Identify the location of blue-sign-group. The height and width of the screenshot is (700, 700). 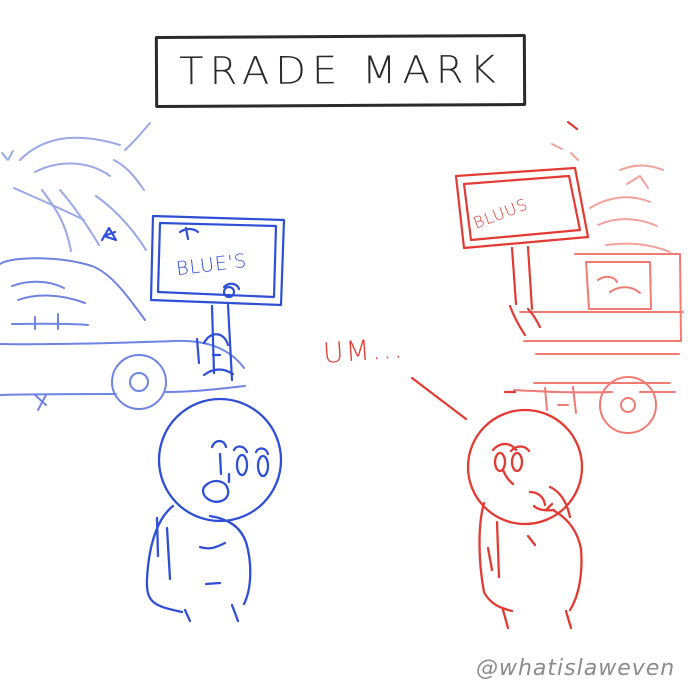
(193, 298).